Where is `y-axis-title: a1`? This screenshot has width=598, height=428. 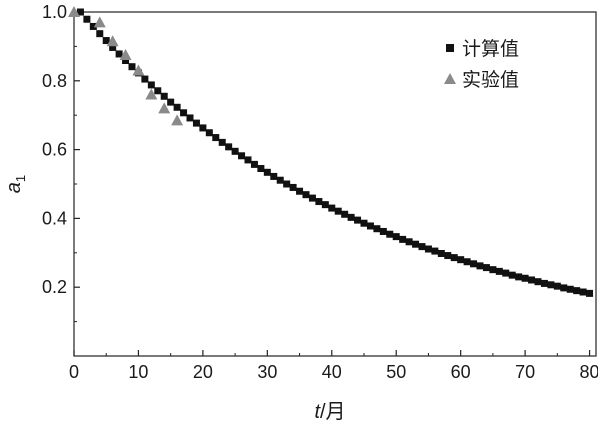 y-axis-title: a1 is located at coordinates (15, 184).